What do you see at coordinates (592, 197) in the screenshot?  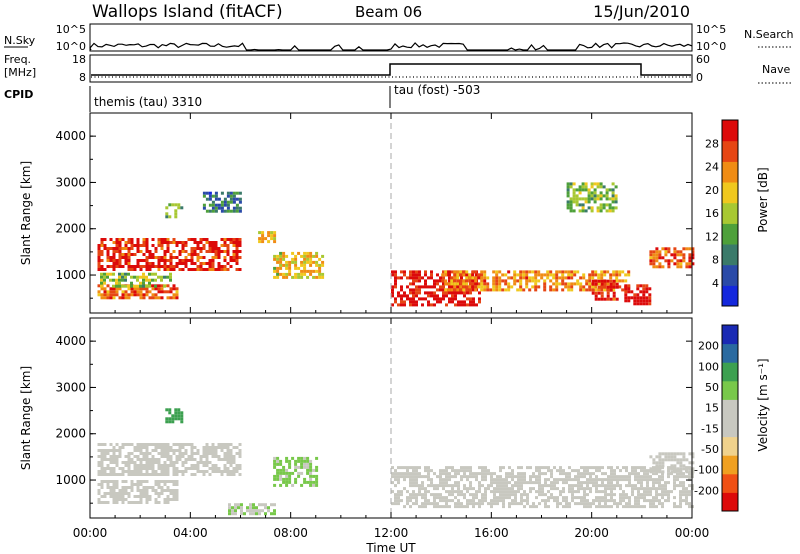 I see `scatter-region` at bounding box center [592, 197].